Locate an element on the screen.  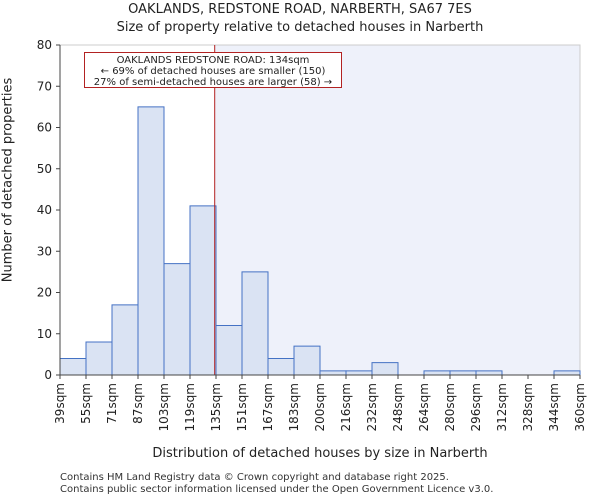
x-tick-label-344sqm: 344sqm is located at coordinates (554, 407).